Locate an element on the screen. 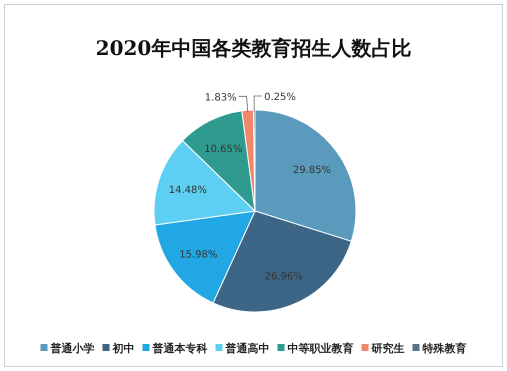 Image resolution: width=507 pixels, height=371 pixels. data-label: 26.96% is located at coordinates (283, 277).